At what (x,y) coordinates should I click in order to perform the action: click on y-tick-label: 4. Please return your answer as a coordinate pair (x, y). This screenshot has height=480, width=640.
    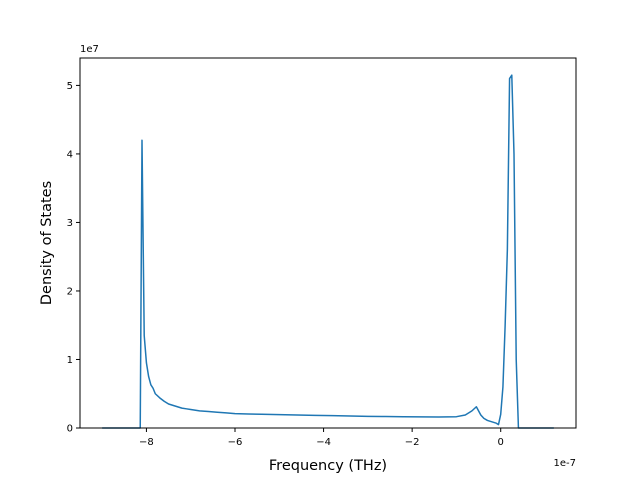
    Looking at the image, I should click on (70, 154).